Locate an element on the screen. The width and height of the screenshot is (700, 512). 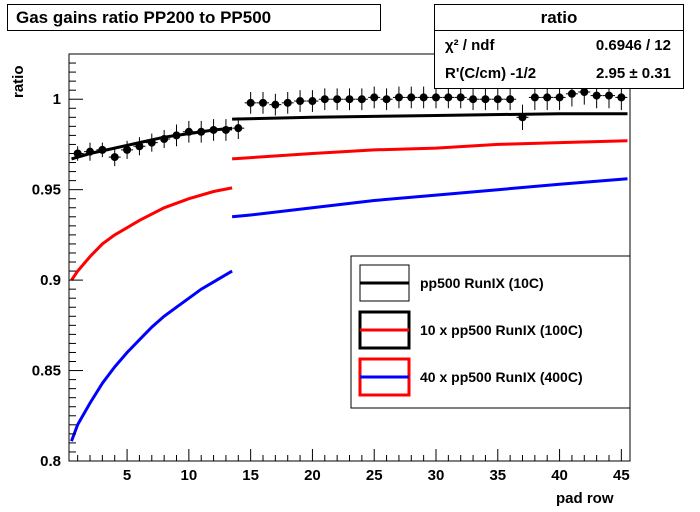
x-tick-label: 40 is located at coordinates (559, 475).